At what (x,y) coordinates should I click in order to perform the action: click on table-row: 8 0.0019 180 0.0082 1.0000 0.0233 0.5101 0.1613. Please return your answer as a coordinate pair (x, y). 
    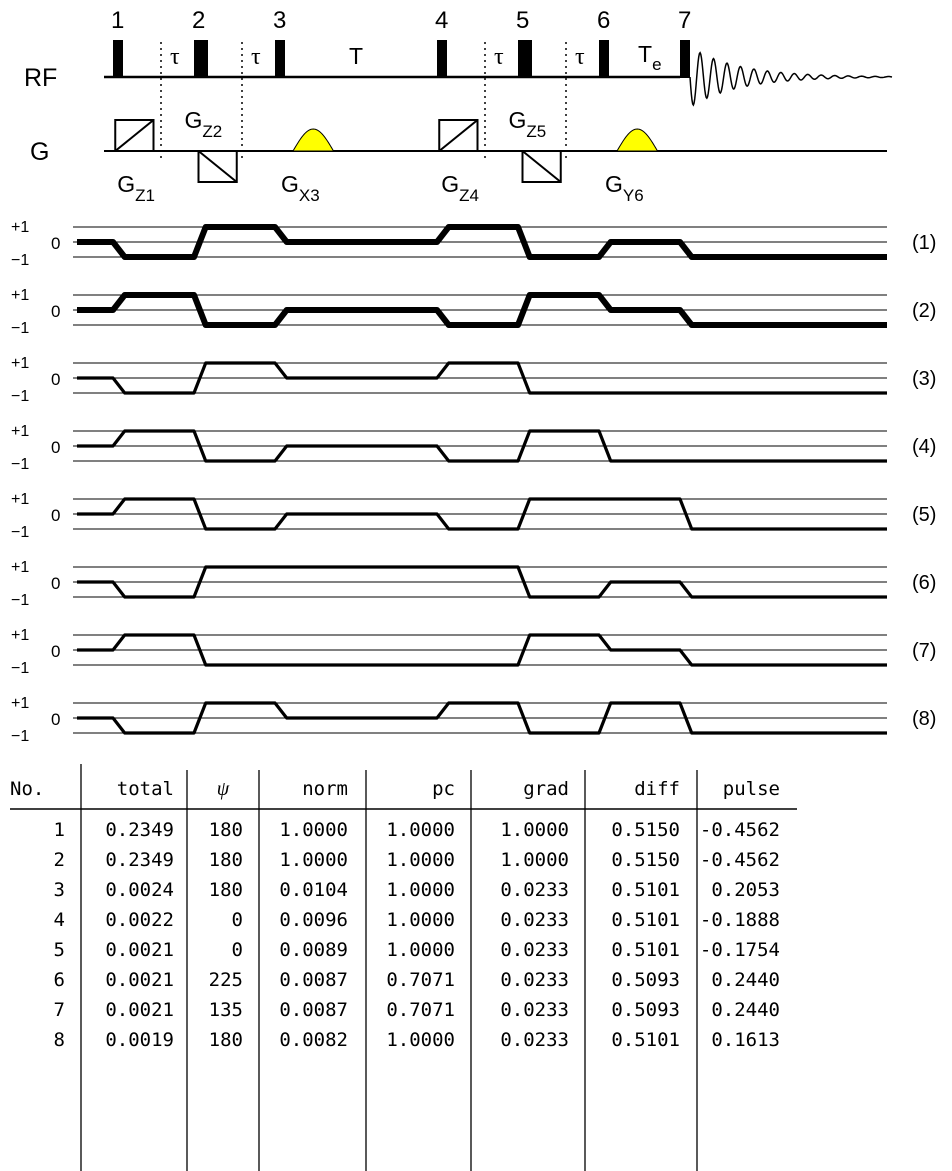
    Looking at the image, I should click on (417, 1040).